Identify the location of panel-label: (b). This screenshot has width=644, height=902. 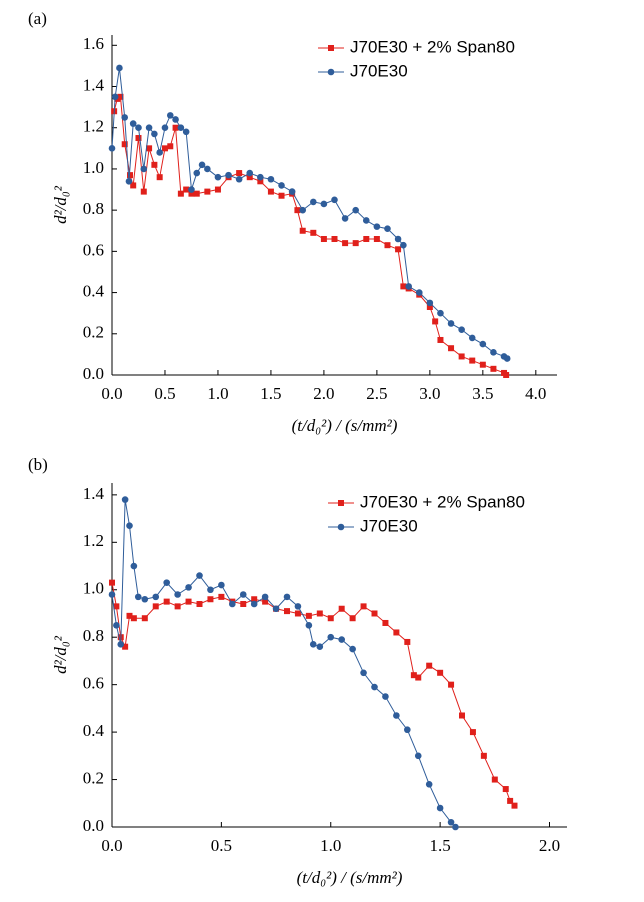
(38, 464).